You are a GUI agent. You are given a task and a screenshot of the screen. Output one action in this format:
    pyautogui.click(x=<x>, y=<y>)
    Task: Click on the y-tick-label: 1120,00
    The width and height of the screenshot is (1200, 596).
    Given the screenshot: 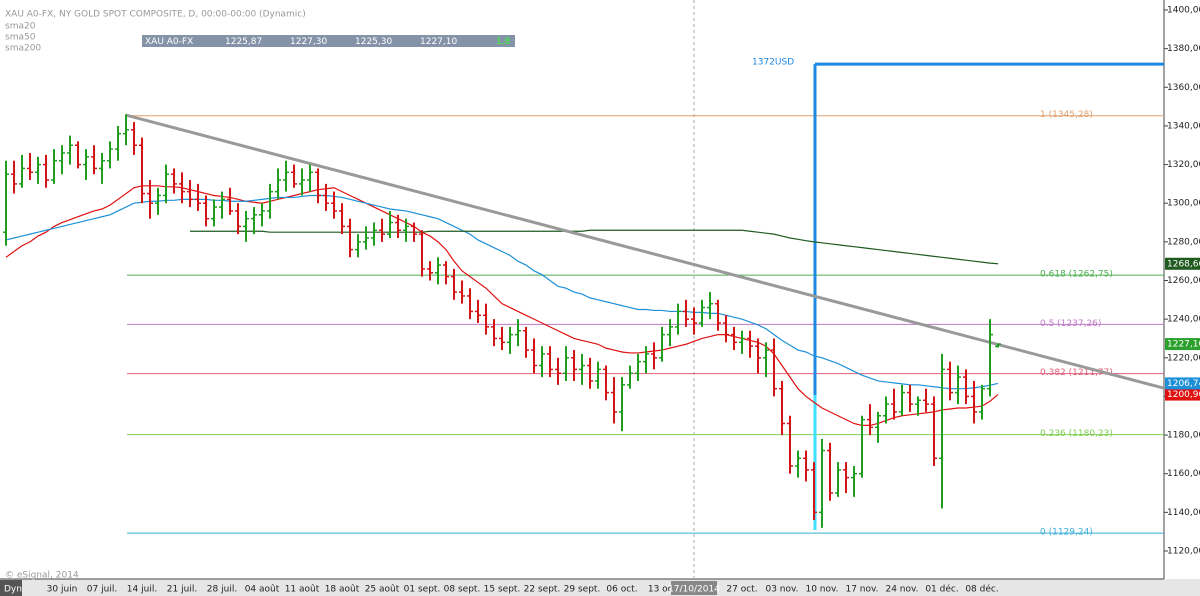 What is the action you would take?
    pyautogui.click(x=1183, y=552)
    